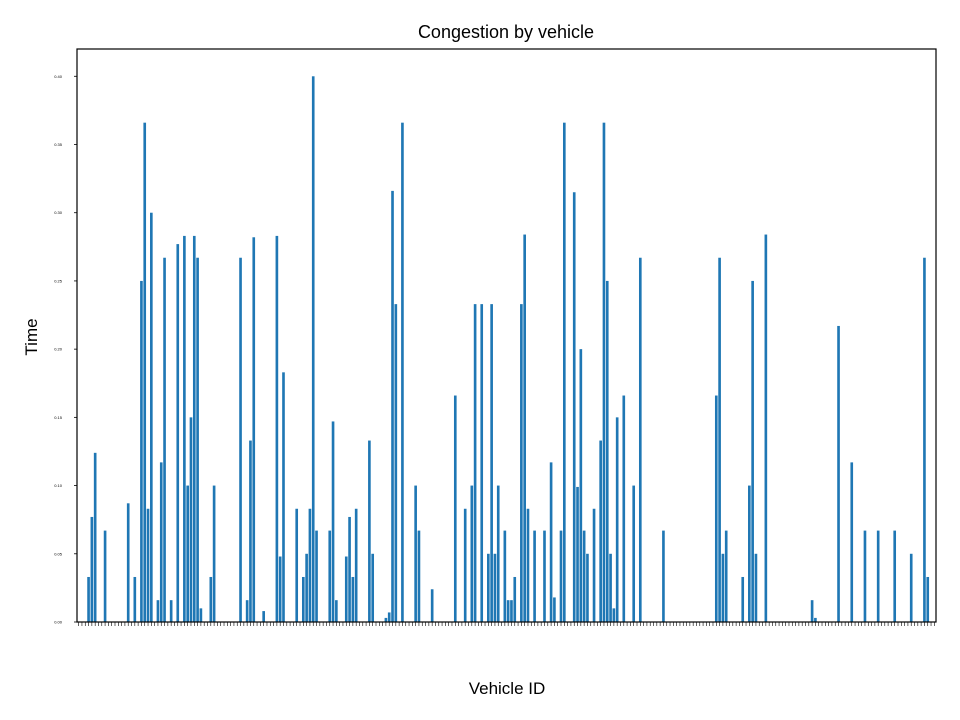 The image size is (960, 720). What do you see at coordinates (507, 688) in the screenshot?
I see `x-axis-label: Vehicle ID` at bounding box center [507, 688].